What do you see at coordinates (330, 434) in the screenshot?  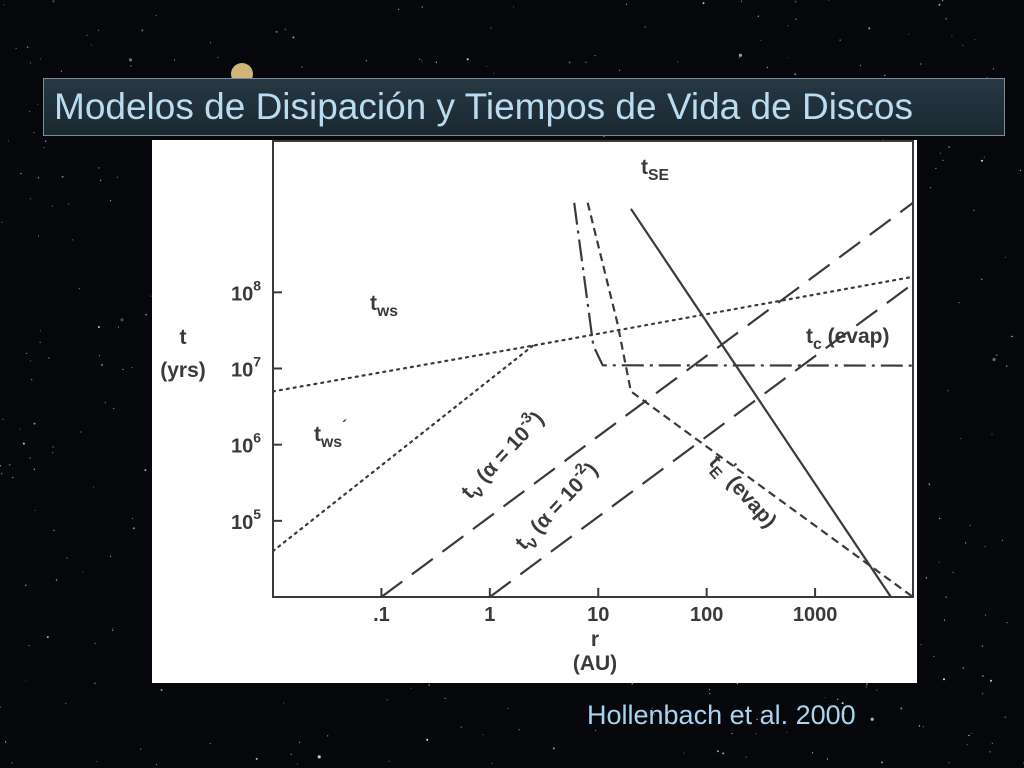 I see `series-label-tws_prime: tws´` at bounding box center [330, 434].